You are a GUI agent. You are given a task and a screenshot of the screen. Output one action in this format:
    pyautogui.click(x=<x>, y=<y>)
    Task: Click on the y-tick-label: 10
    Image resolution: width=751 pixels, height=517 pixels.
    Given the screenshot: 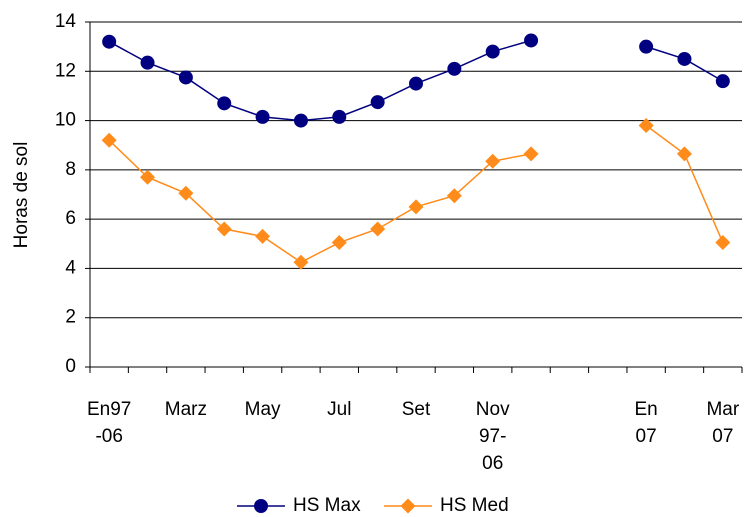 What is the action you would take?
    pyautogui.click(x=65, y=120)
    